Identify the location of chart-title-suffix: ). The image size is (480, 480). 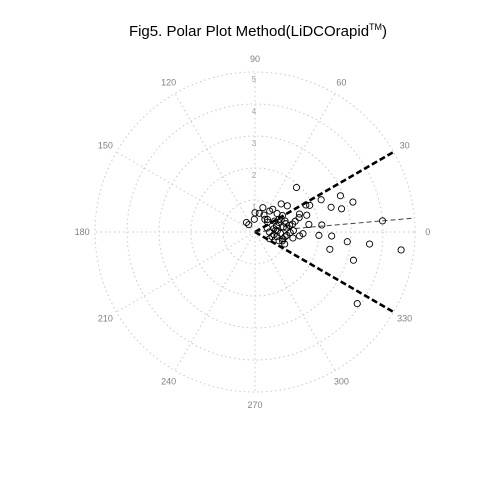
(384, 31).